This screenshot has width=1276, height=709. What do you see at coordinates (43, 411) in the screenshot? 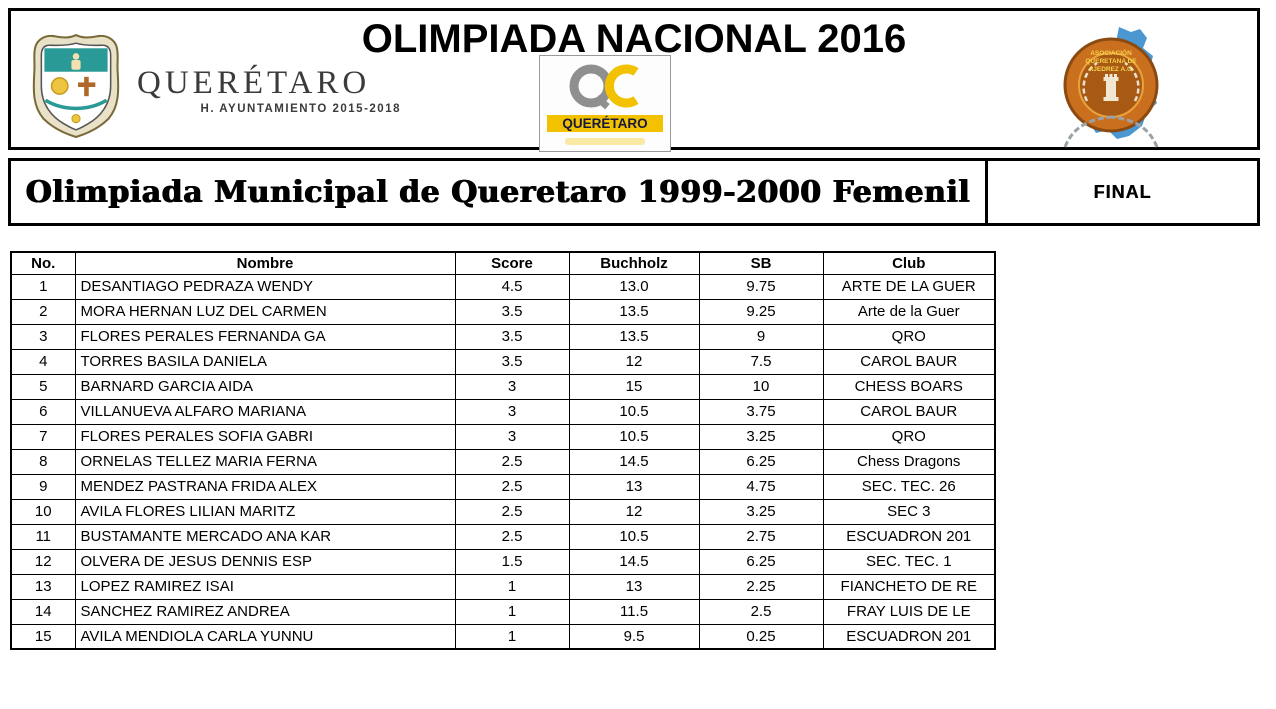
I see `cell-no: 6` at bounding box center [43, 411].